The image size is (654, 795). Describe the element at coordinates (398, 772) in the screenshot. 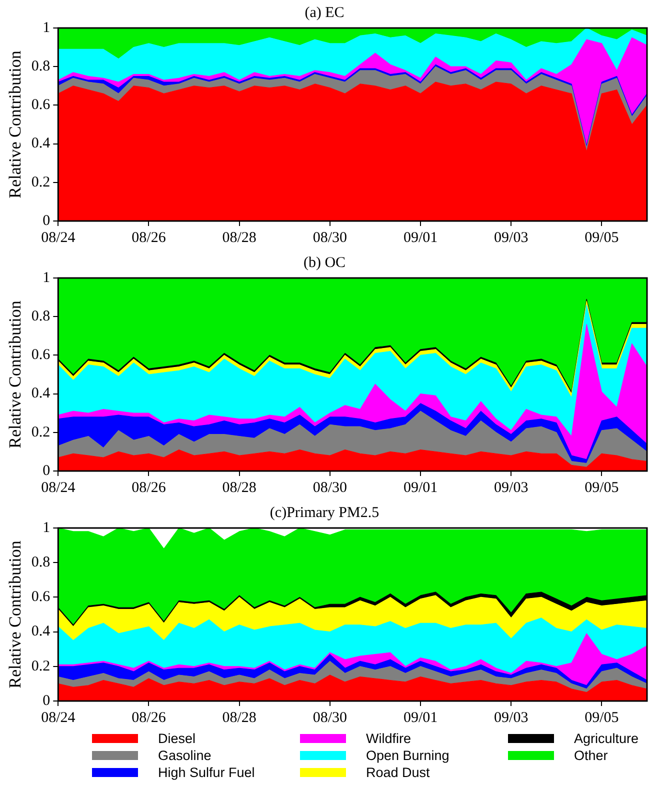

I see `legend-label: Road Dust` at that location.